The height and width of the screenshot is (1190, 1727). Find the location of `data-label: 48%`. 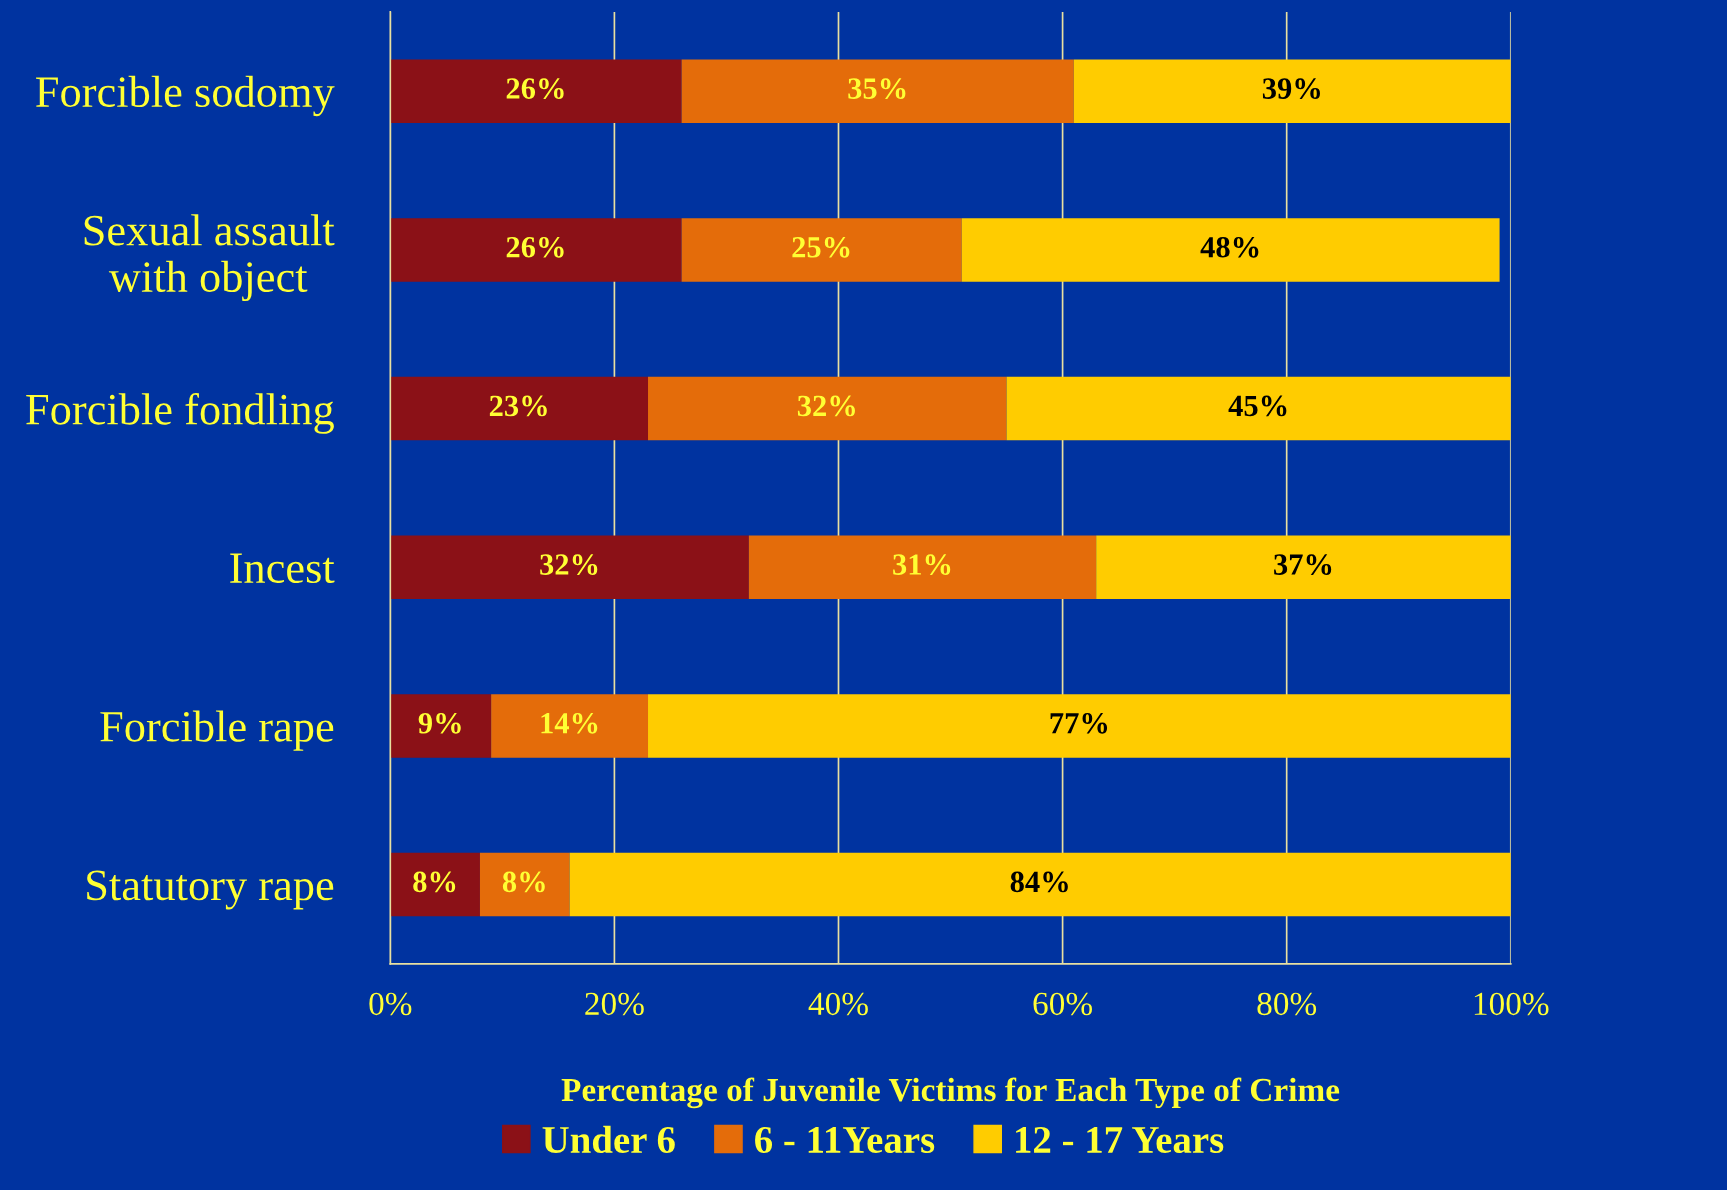

data-label: 48% is located at coordinates (1229, 247).